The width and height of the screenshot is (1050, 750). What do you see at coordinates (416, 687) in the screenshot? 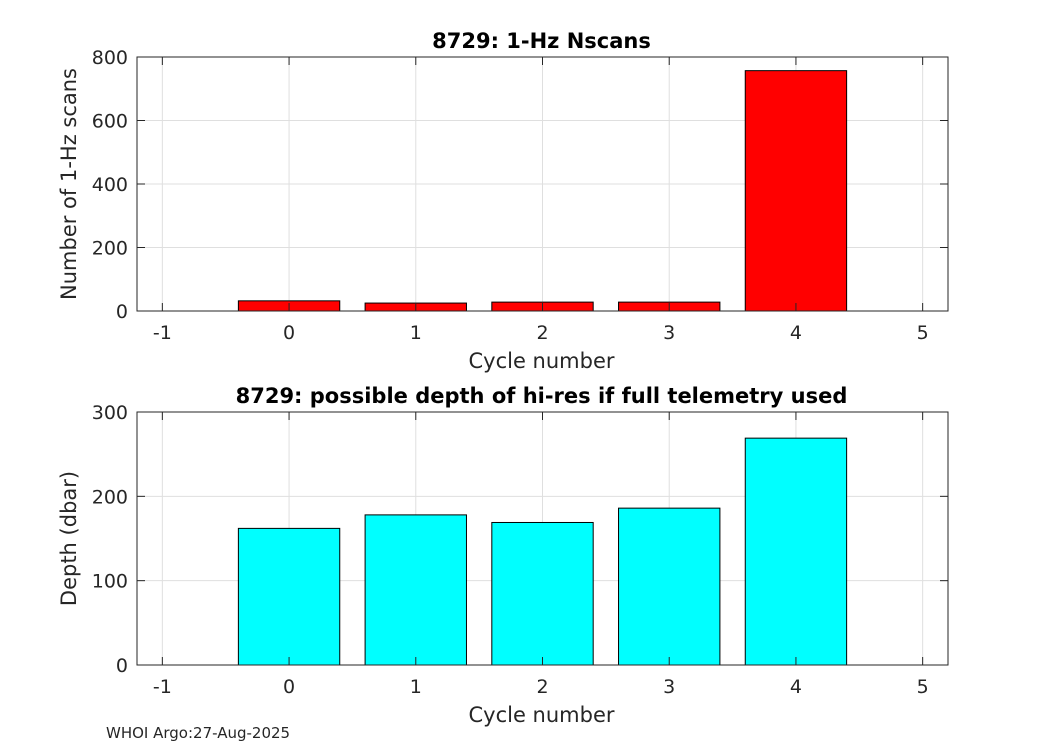
I see `chart2-x-tick-label: 1` at bounding box center [416, 687].